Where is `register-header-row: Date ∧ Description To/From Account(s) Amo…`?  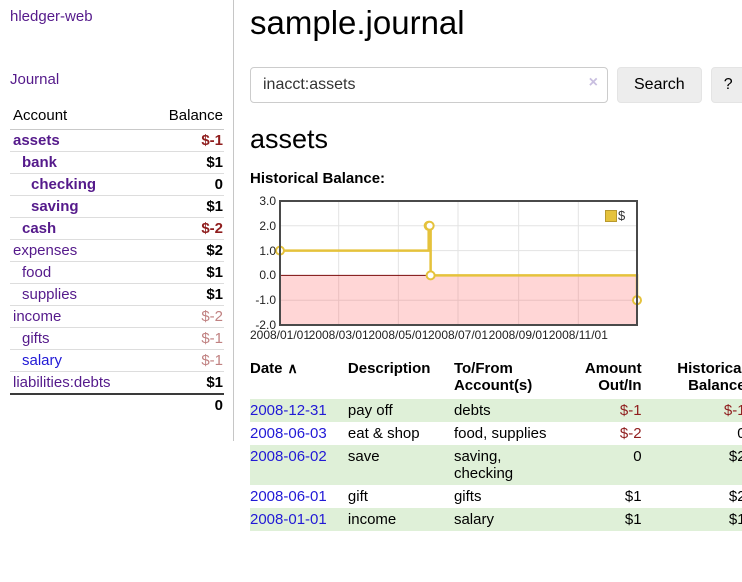
register-header-row: Date ∧ Description To/From Account(s) Amo… is located at coordinates (496, 378).